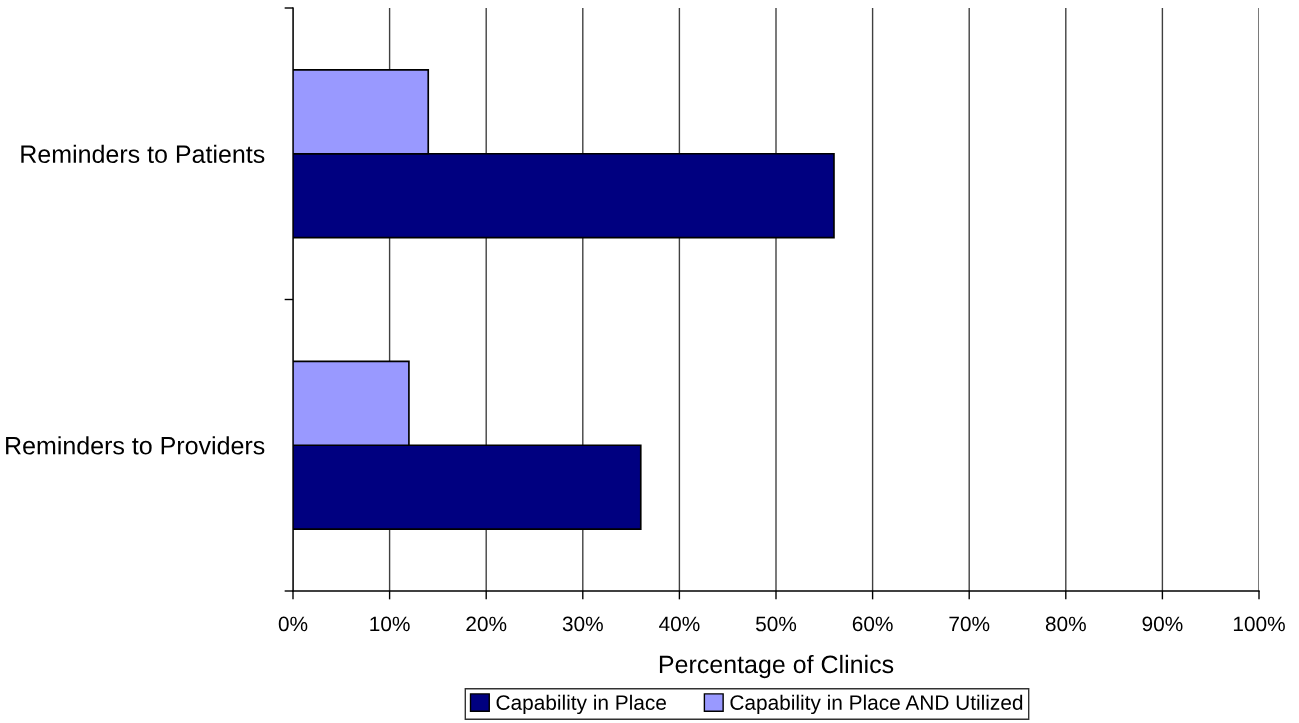 The image size is (1299, 723). I want to click on x-tick-label: 40%, so click(679, 624).